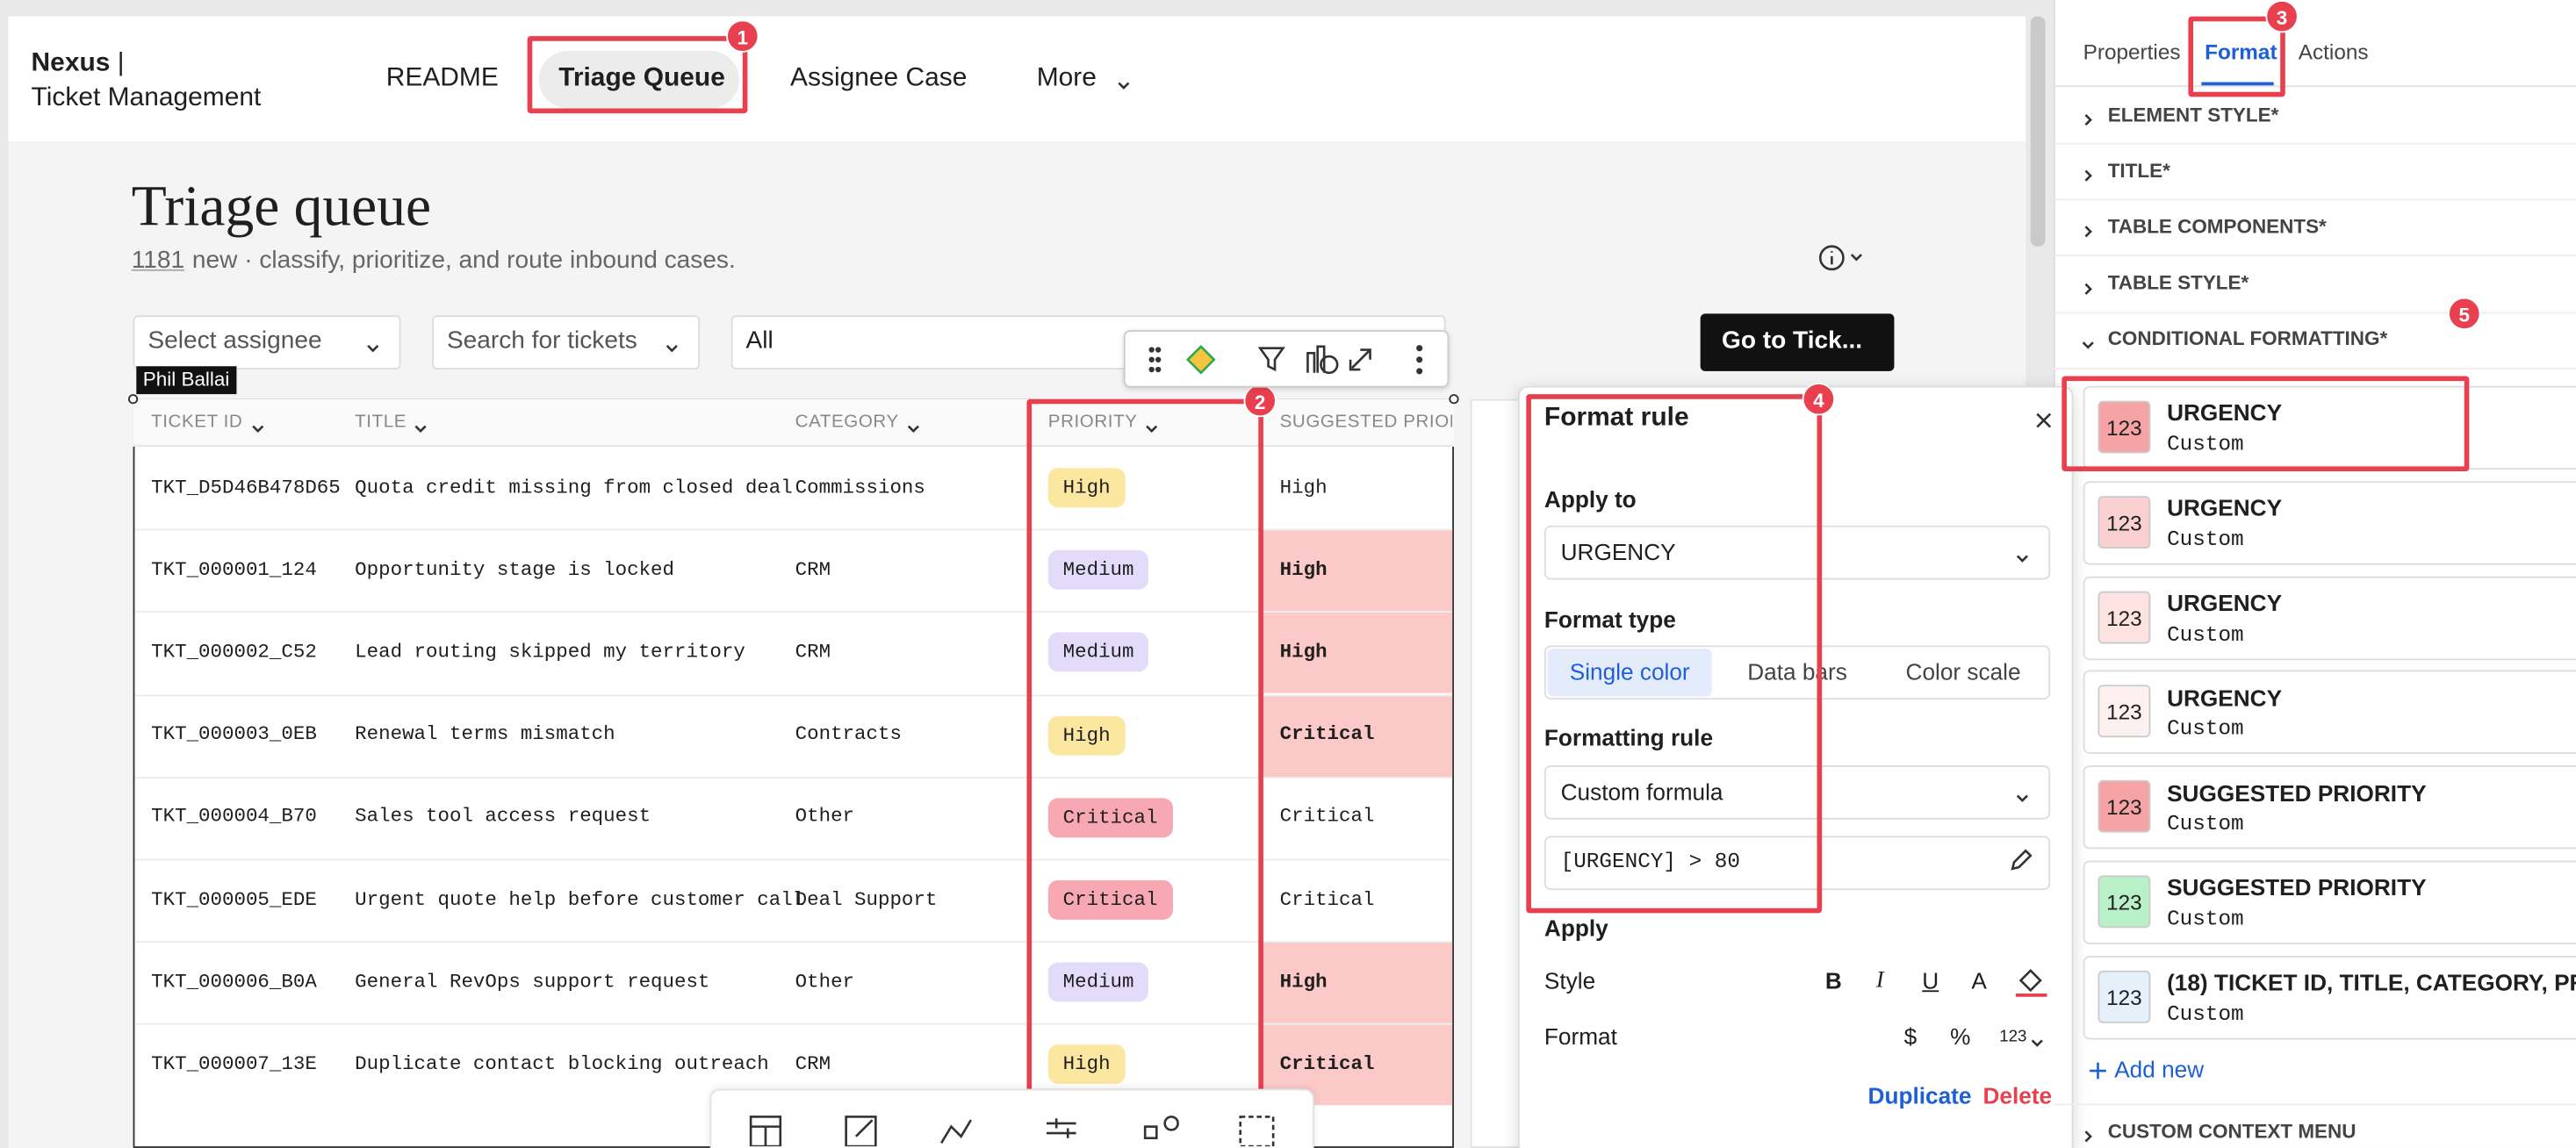  I want to click on column-header: TITLE, so click(381, 422).